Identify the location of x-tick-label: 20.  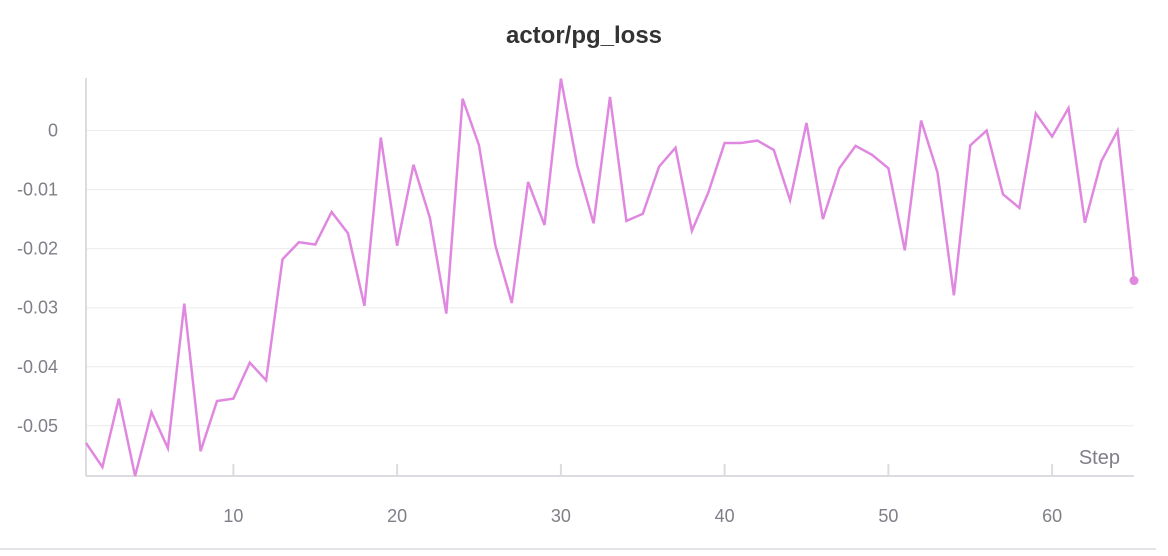
(397, 516).